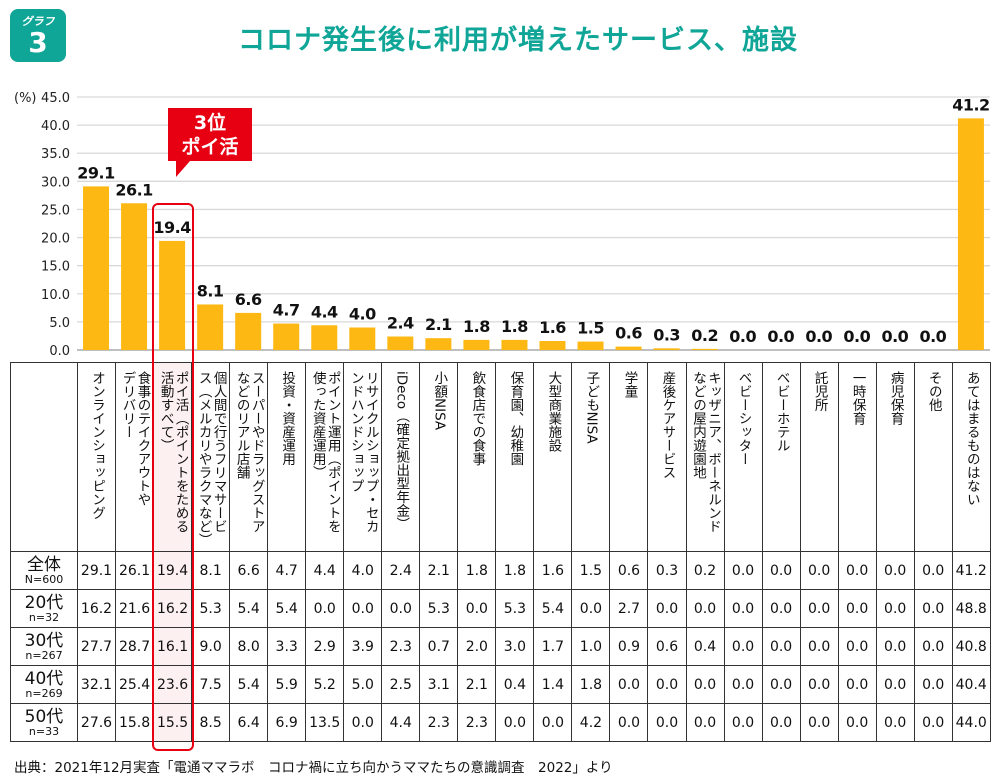  I want to click on row-sample-size: n=269, so click(44, 693).